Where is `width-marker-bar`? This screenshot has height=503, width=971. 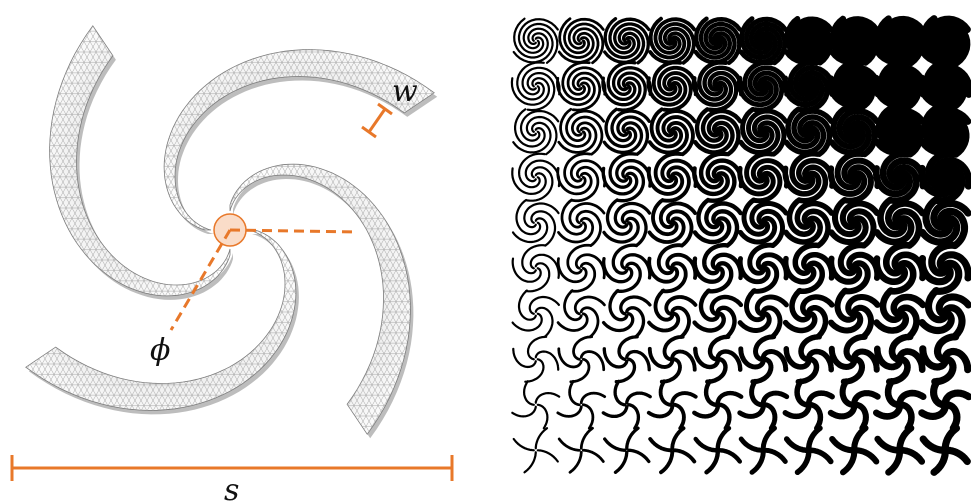 width-marker-bar is located at coordinates (377, 120).